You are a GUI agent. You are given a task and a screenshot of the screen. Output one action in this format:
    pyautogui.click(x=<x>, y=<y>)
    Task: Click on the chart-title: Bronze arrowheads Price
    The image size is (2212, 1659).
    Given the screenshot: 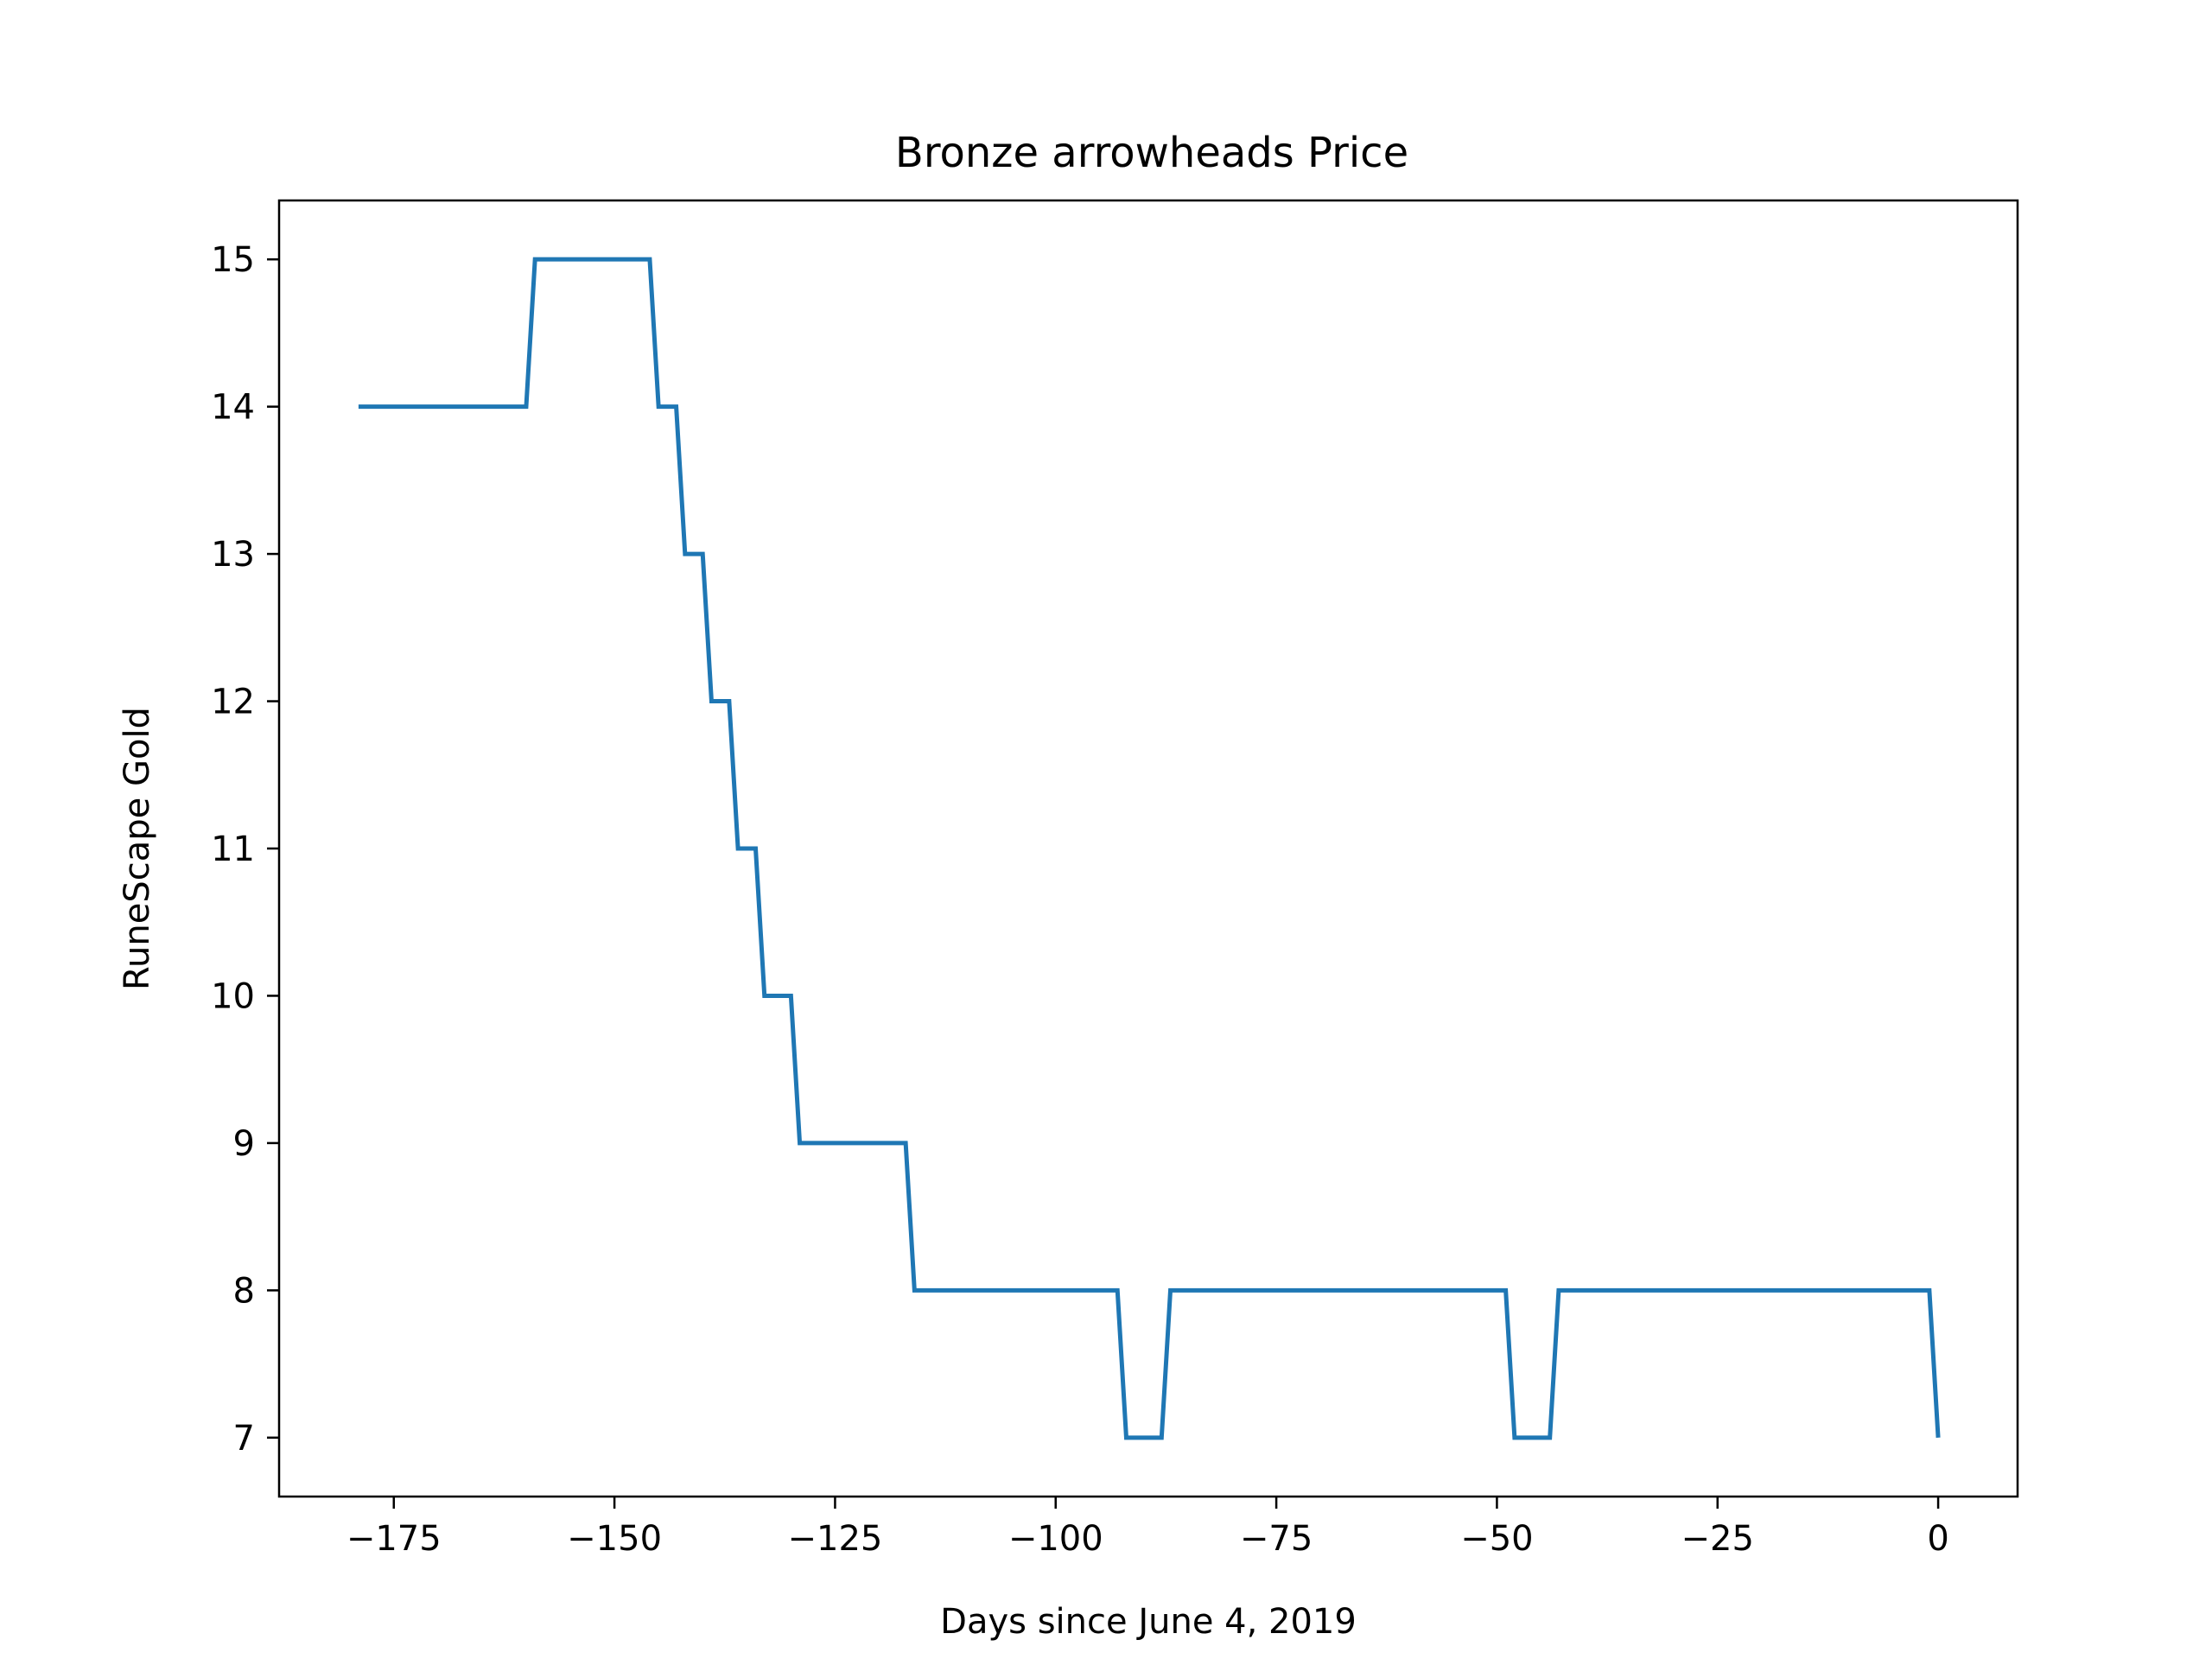 What is the action you would take?
    pyautogui.click(x=1151, y=153)
    